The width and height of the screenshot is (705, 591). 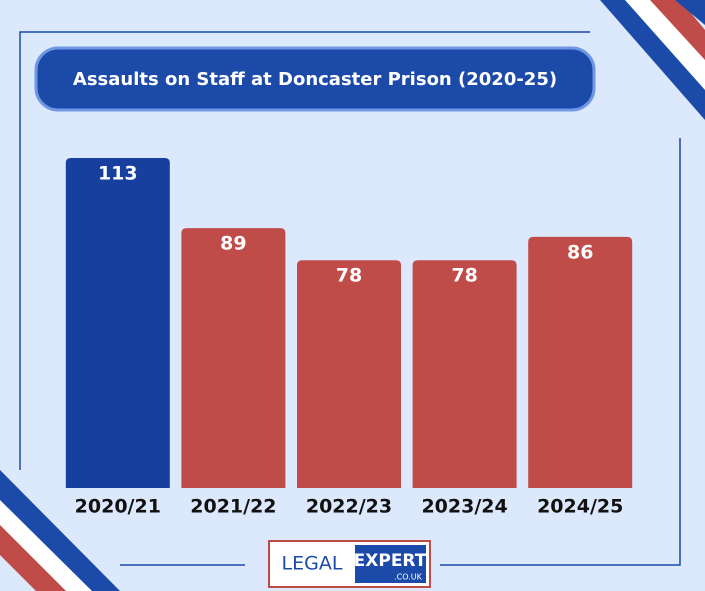 What do you see at coordinates (118, 174) in the screenshot?
I see `value-label: 113` at bounding box center [118, 174].